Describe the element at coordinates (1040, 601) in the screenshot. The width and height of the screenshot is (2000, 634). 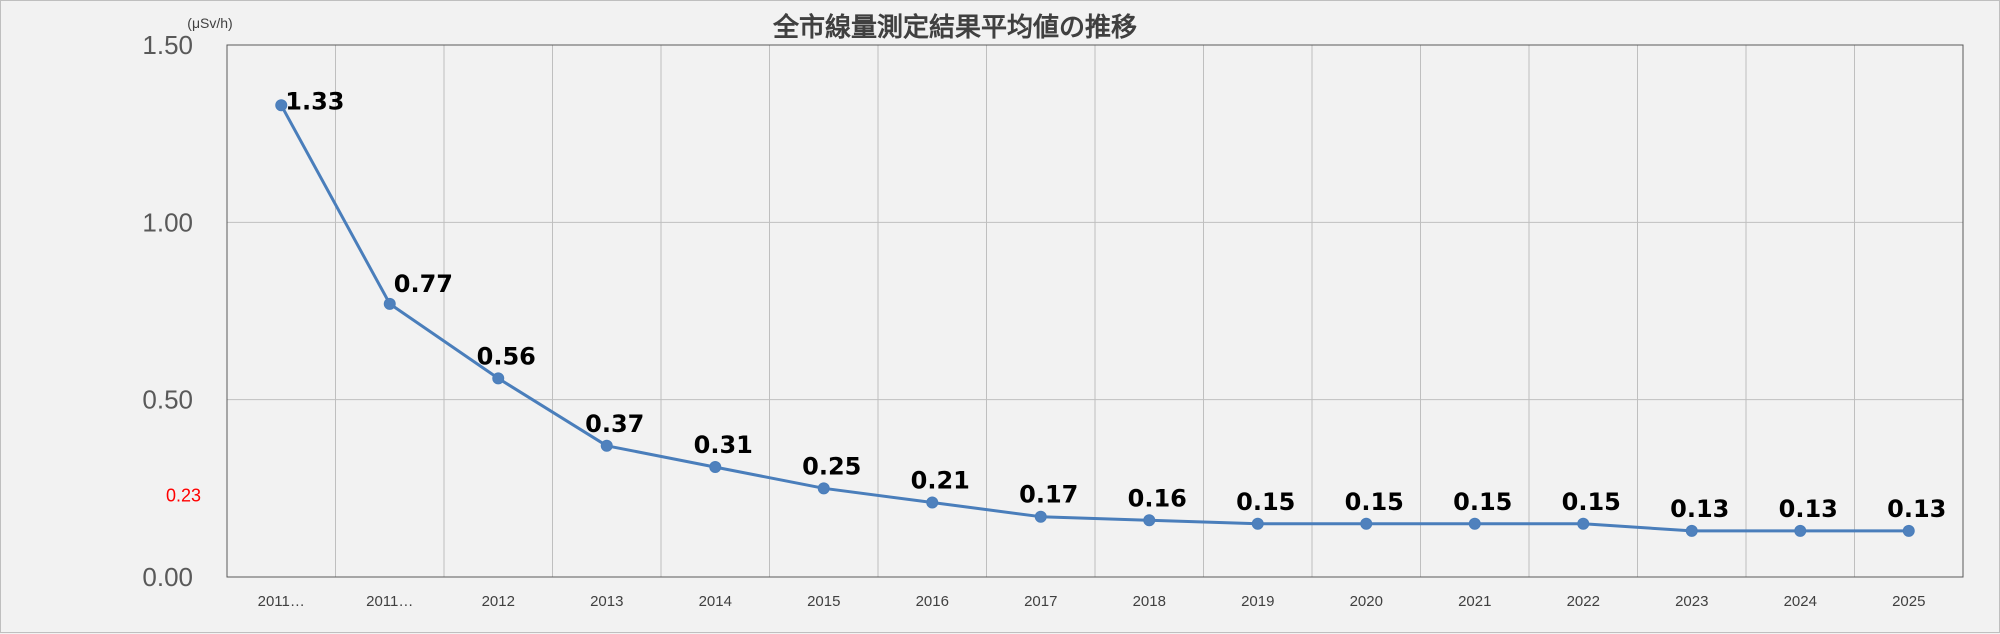
I see `x-tick-label: 2017` at that location.